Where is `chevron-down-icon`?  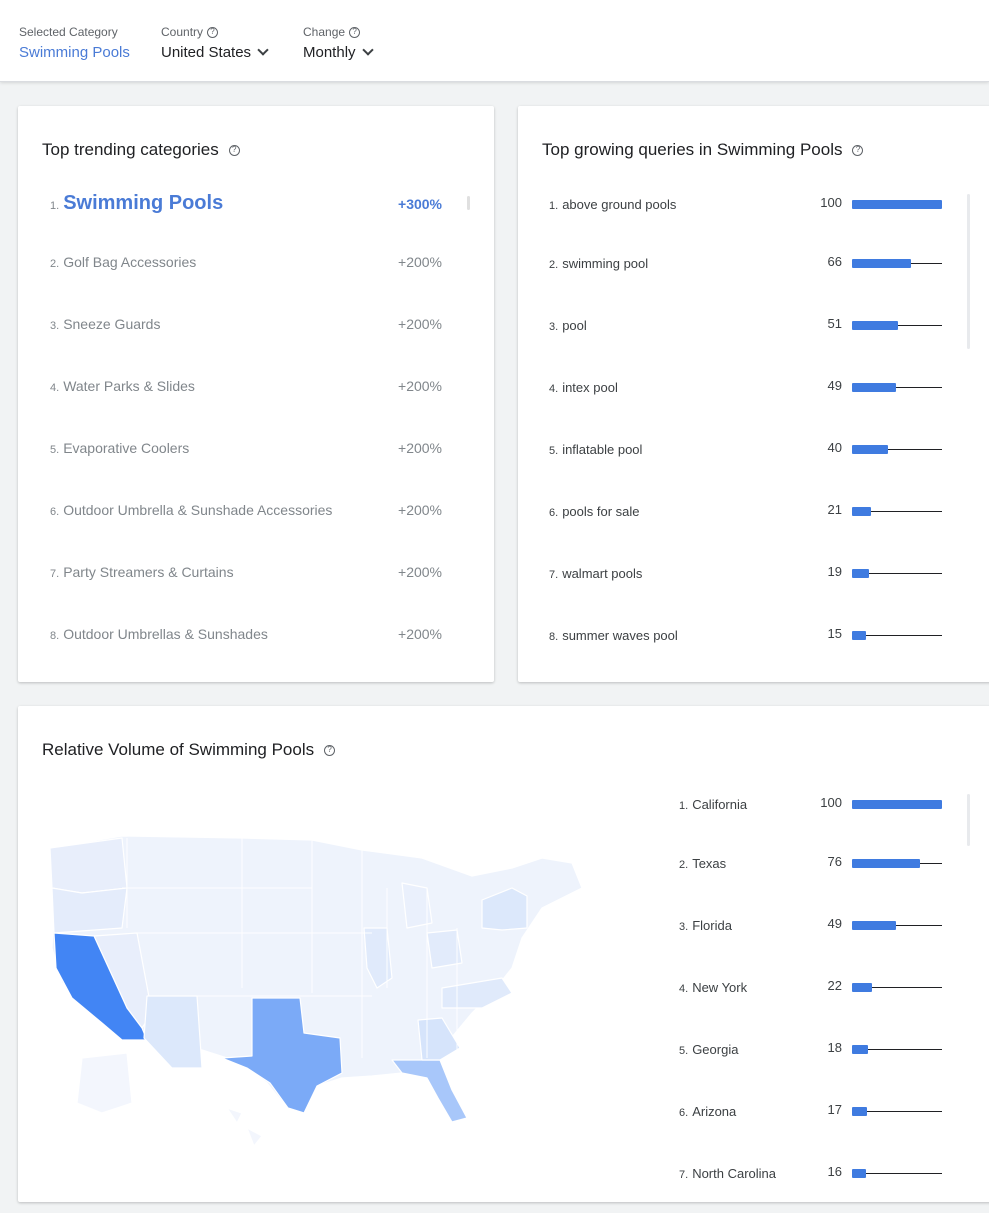
chevron-down-icon is located at coordinates (263, 50).